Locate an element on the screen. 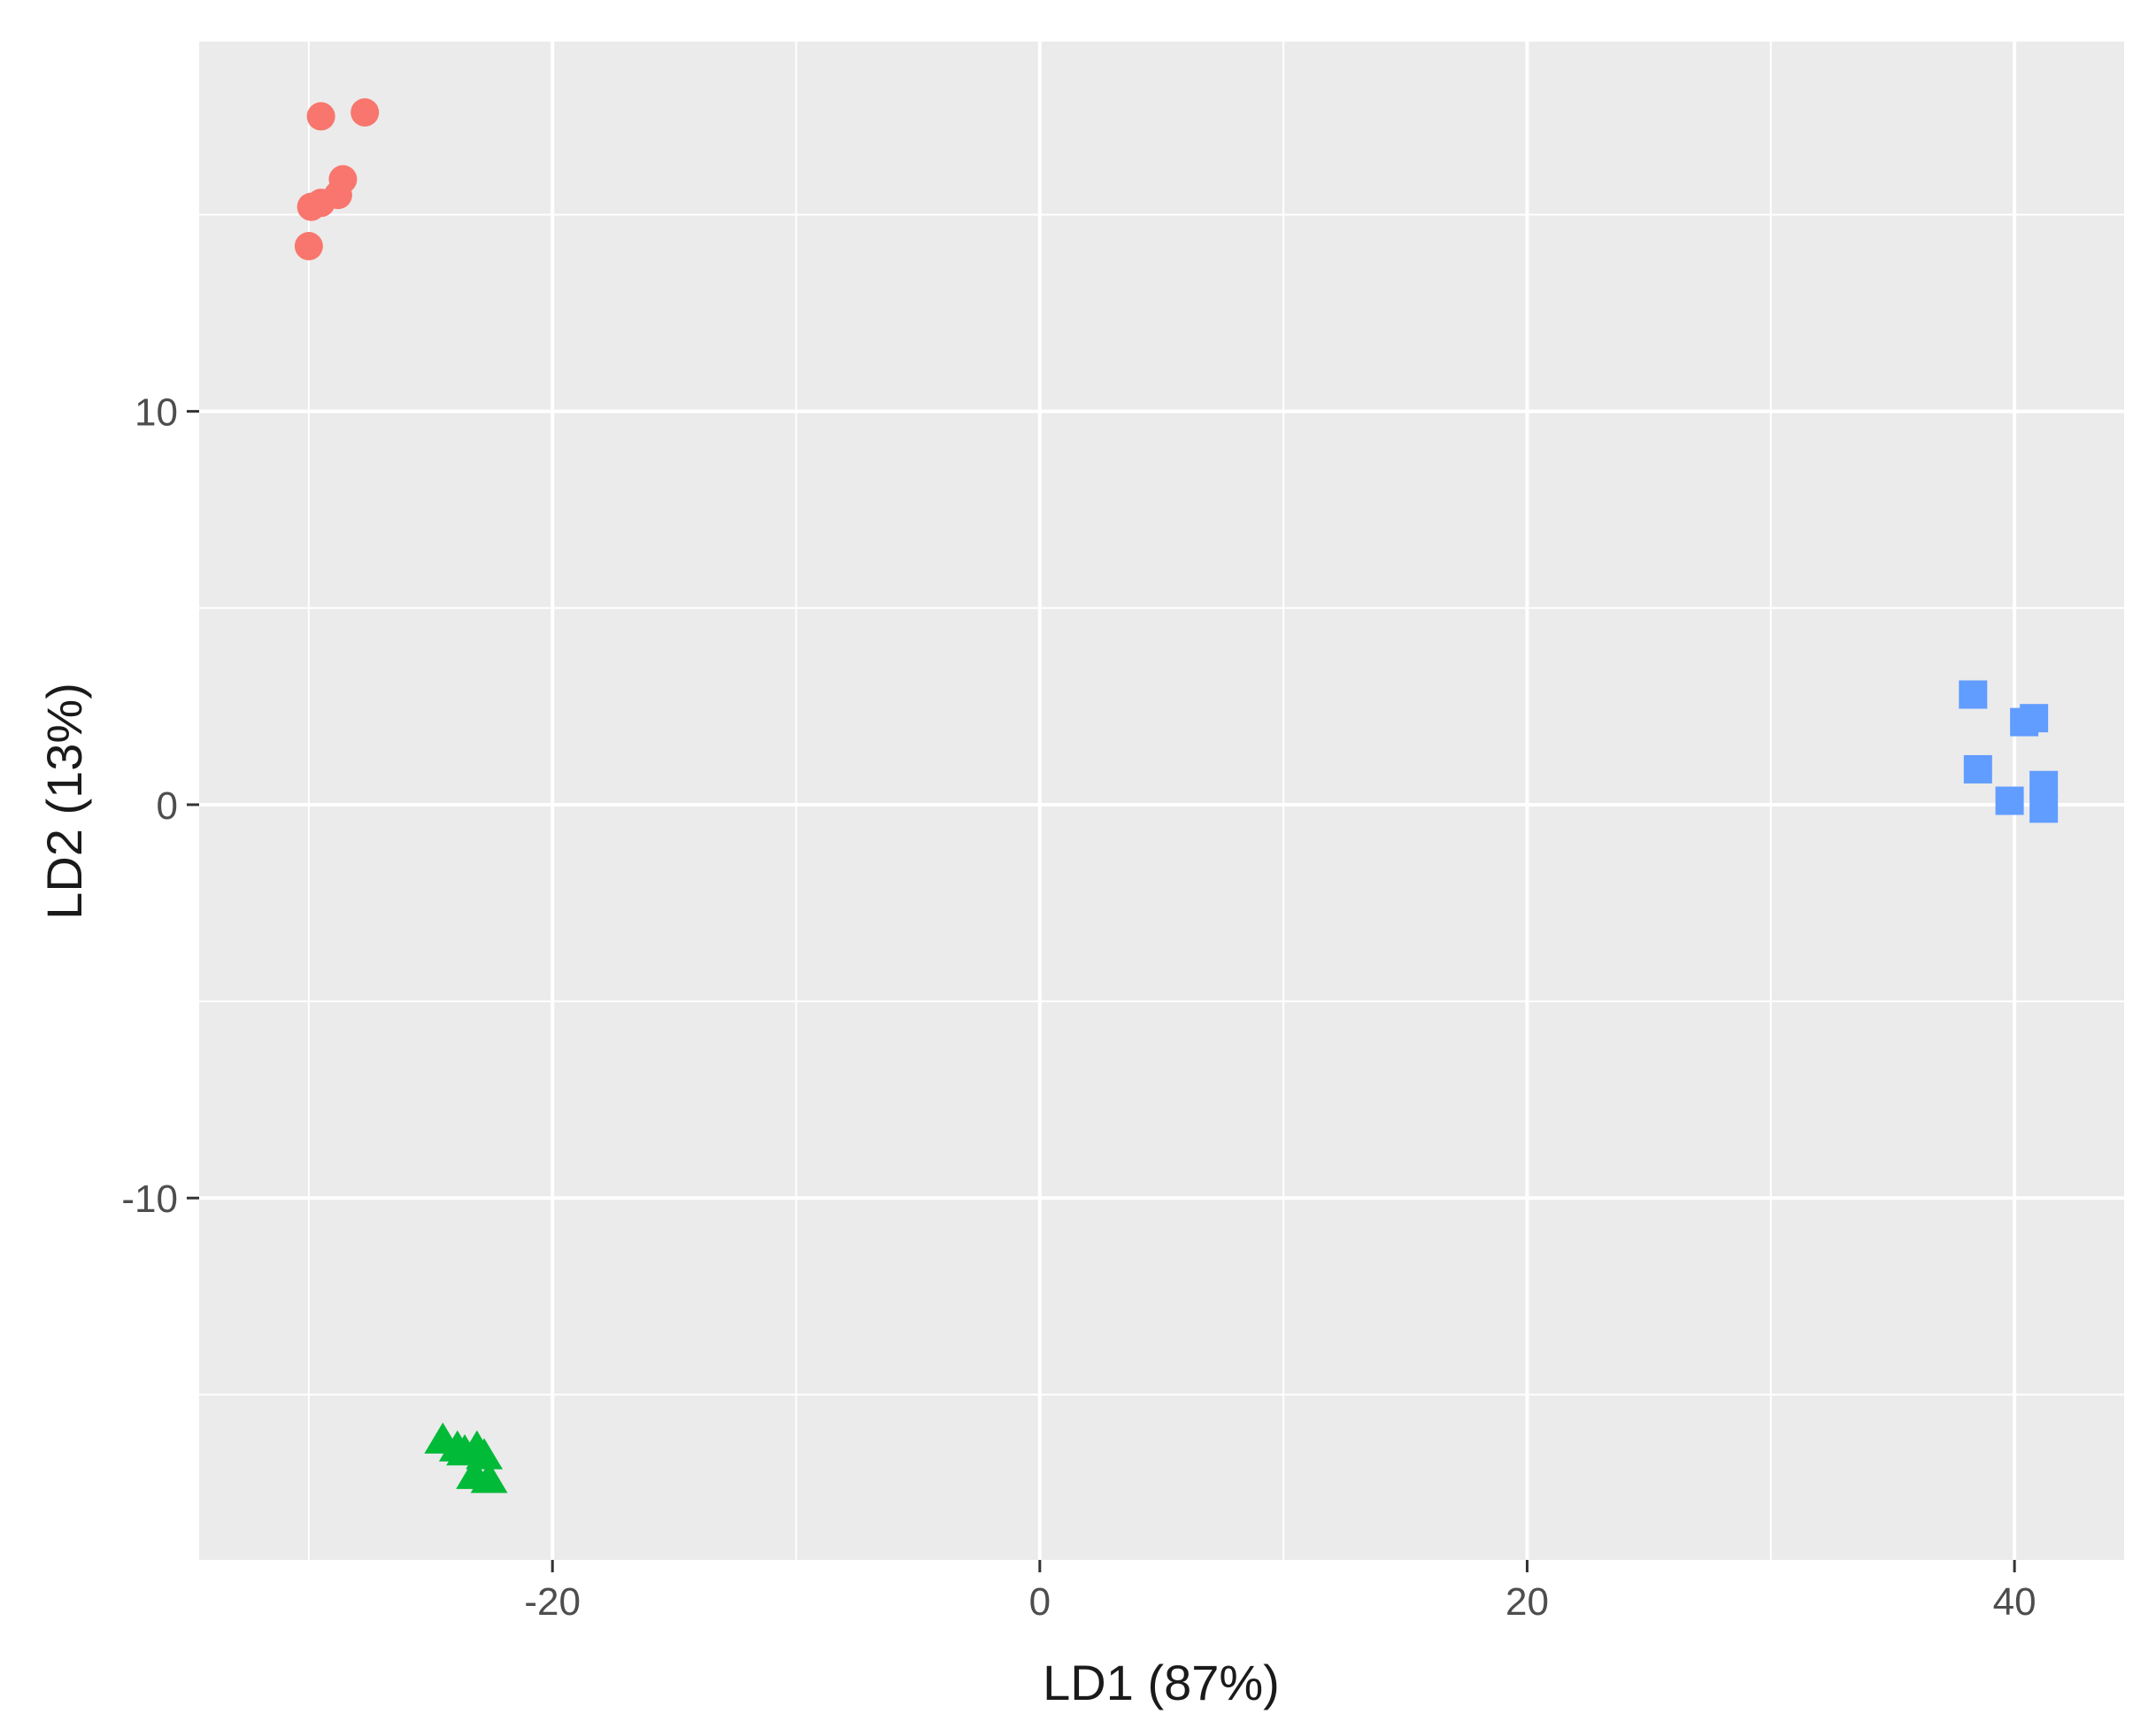 Image resolution: width=2156 pixels, height=1729 pixels. x-tick-label: 20 is located at coordinates (1527, 1602).